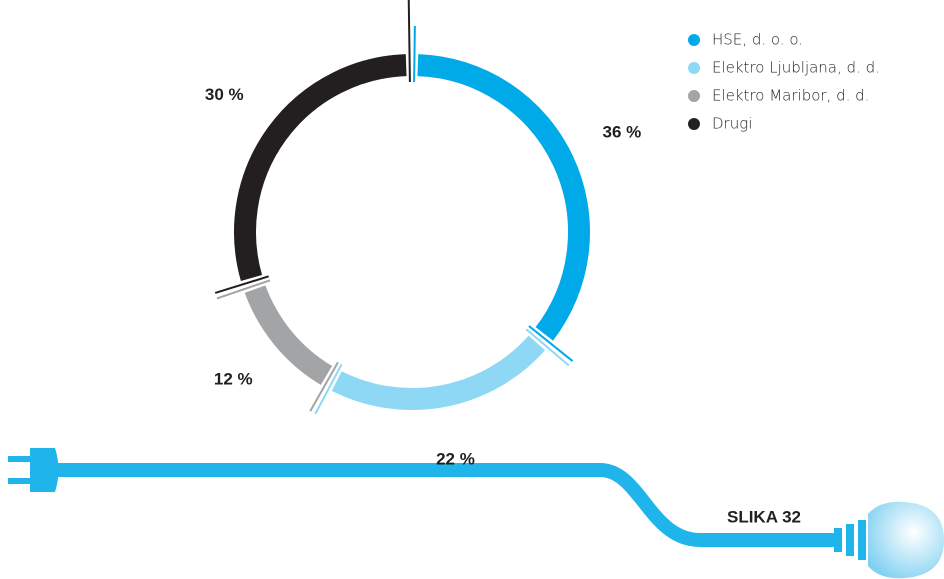 The width and height of the screenshot is (944, 579). I want to click on legend-label: Drugi, so click(732, 124).